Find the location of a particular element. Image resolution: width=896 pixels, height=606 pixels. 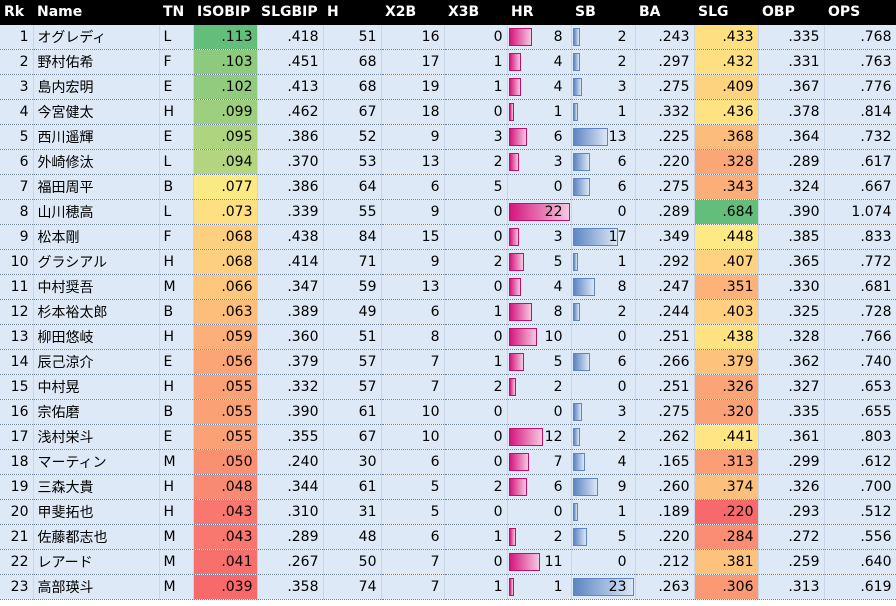

cell-rk: 22 is located at coordinates (17, 562).